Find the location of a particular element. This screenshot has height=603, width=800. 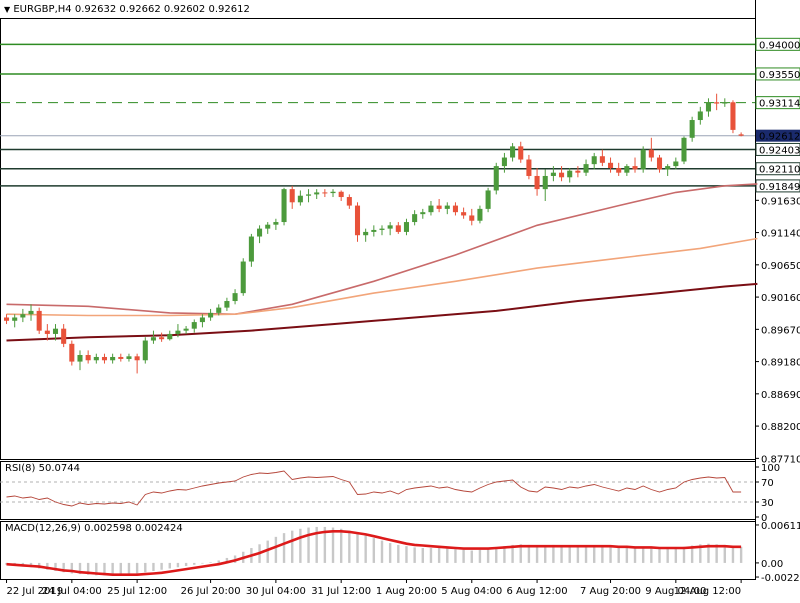

current-price-tag-label: 0.92612 is located at coordinates (779, 137).